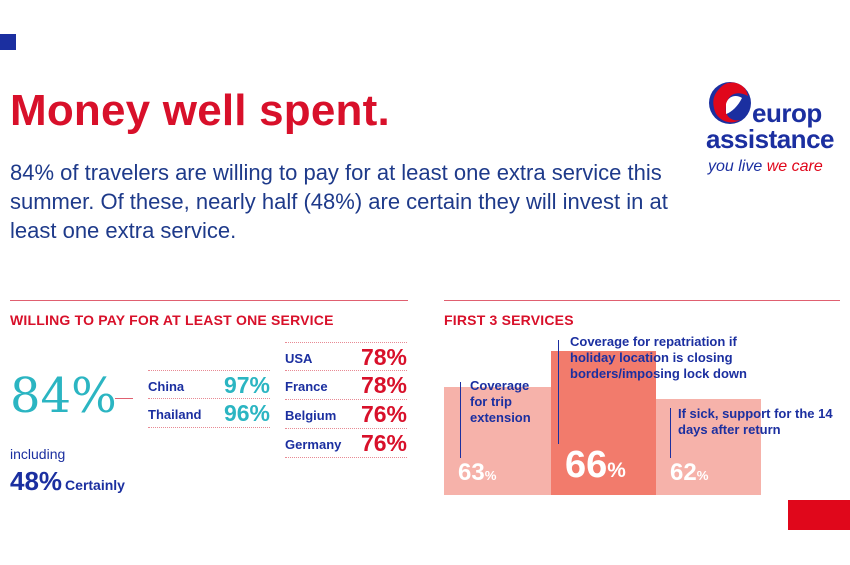  Describe the element at coordinates (500, 401) in the screenshot. I see `service-label-trip-extension: Coverage for trip extension` at that location.